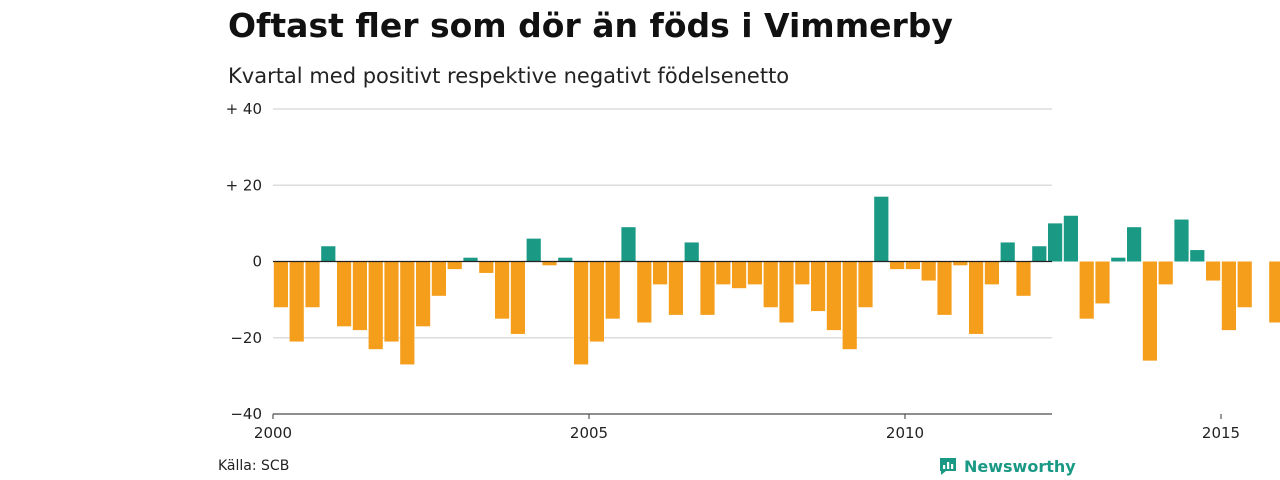  What do you see at coordinates (747, 427) in the screenshot?
I see `x-axis: 20002005201020152020` at bounding box center [747, 427].